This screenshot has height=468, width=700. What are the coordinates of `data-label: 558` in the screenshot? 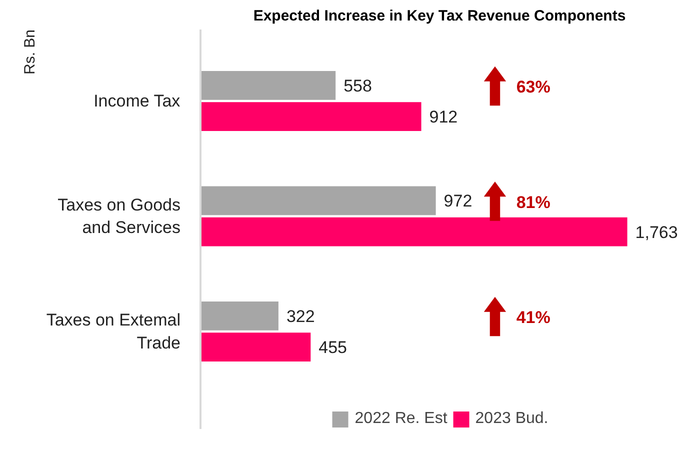 It's located at (358, 86).